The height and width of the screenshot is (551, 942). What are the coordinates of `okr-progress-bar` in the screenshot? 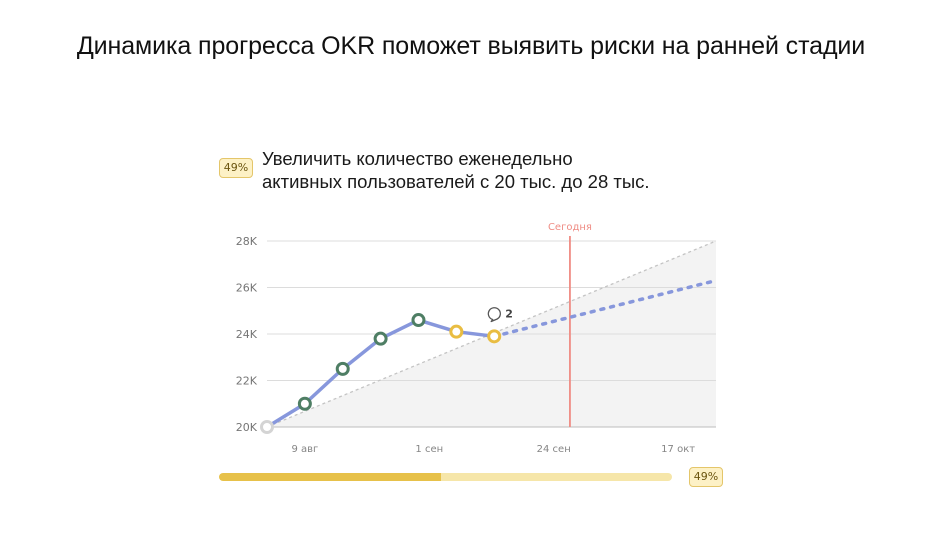 It's located at (445, 477).